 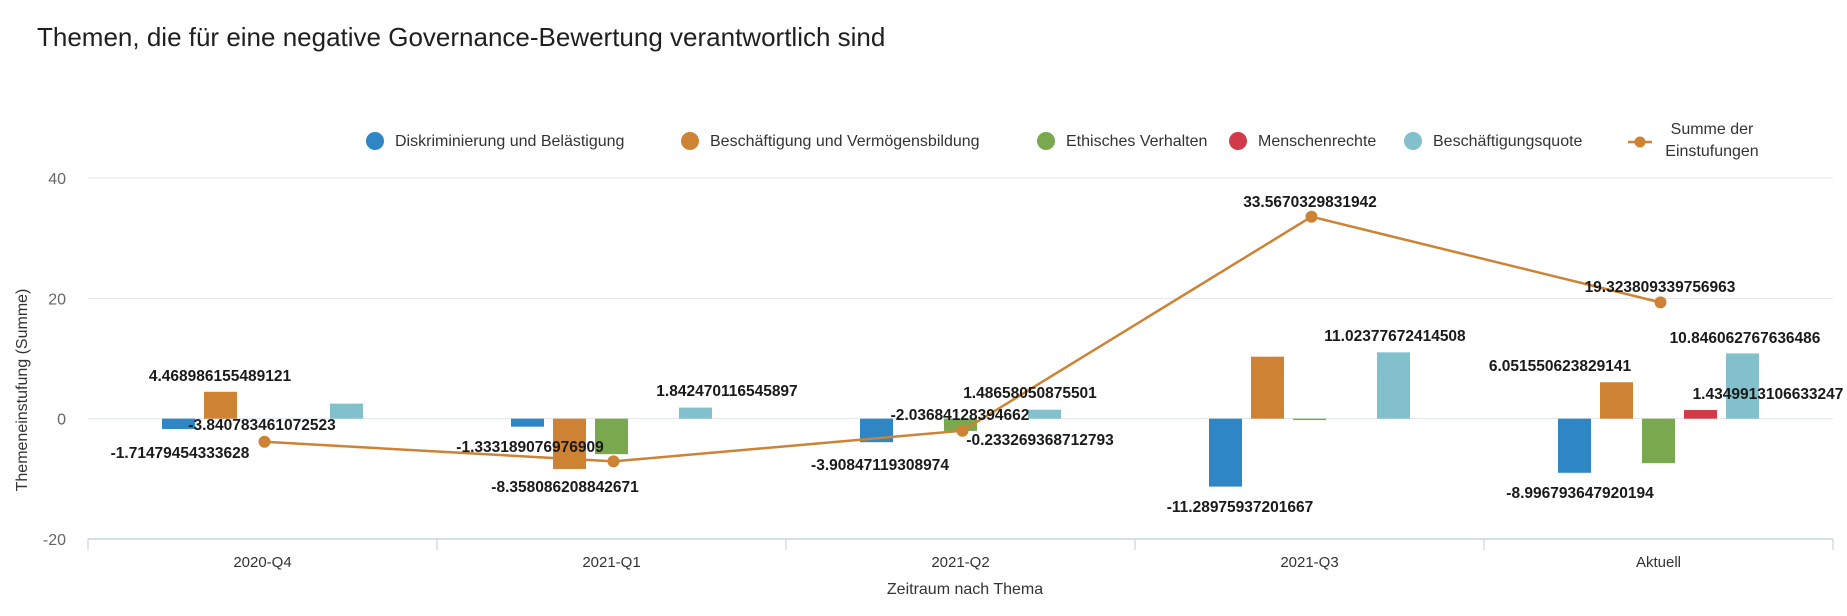 What do you see at coordinates (1580, 493) in the screenshot?
I see `data-label: -8.996793647920194` at bounding box center [1580, 493].